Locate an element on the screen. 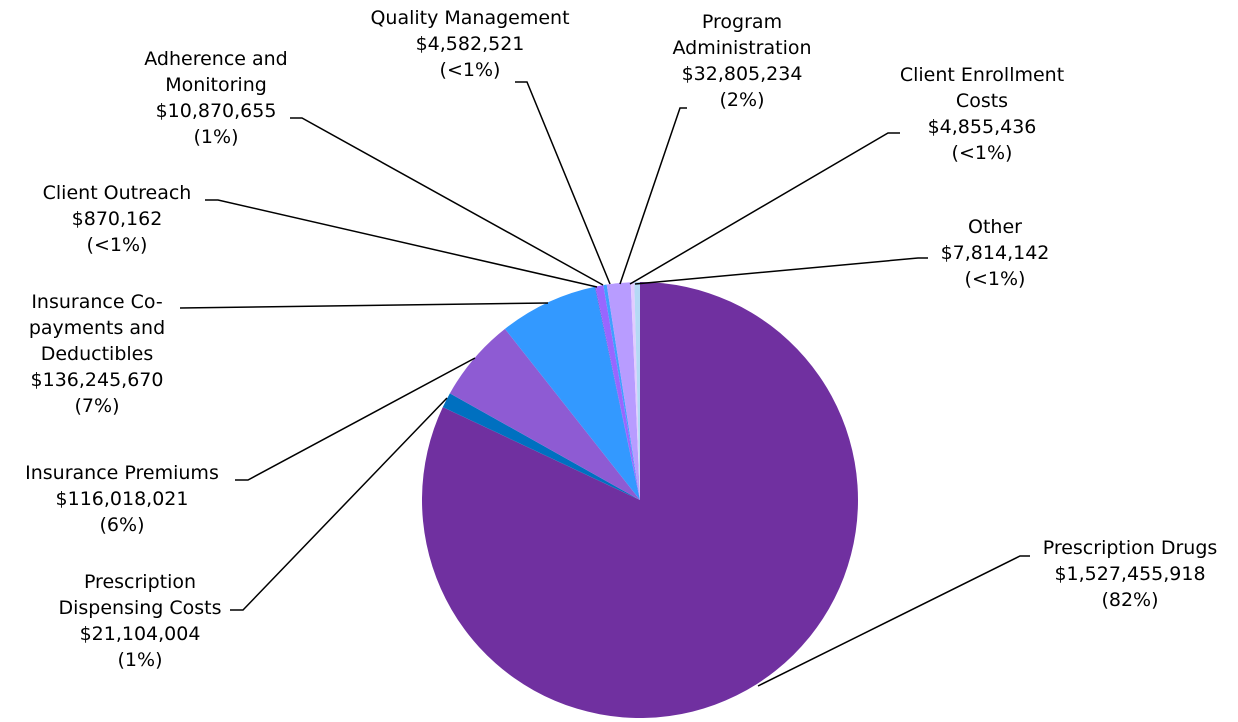 The width and height of the screenshot is (1238, 722). value-label: $870,162 is located at coordinates (117, 219).